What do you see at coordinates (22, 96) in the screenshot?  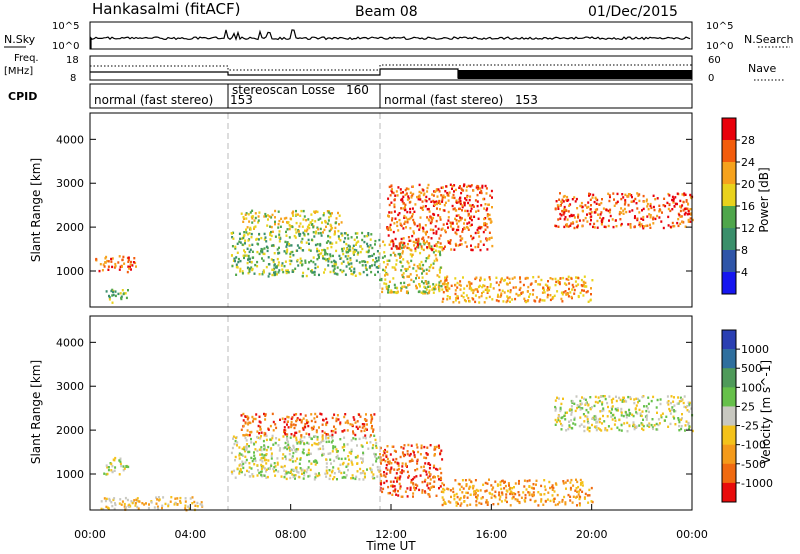 I see `cpid-label: CPID` at bounding box center [22, 96].